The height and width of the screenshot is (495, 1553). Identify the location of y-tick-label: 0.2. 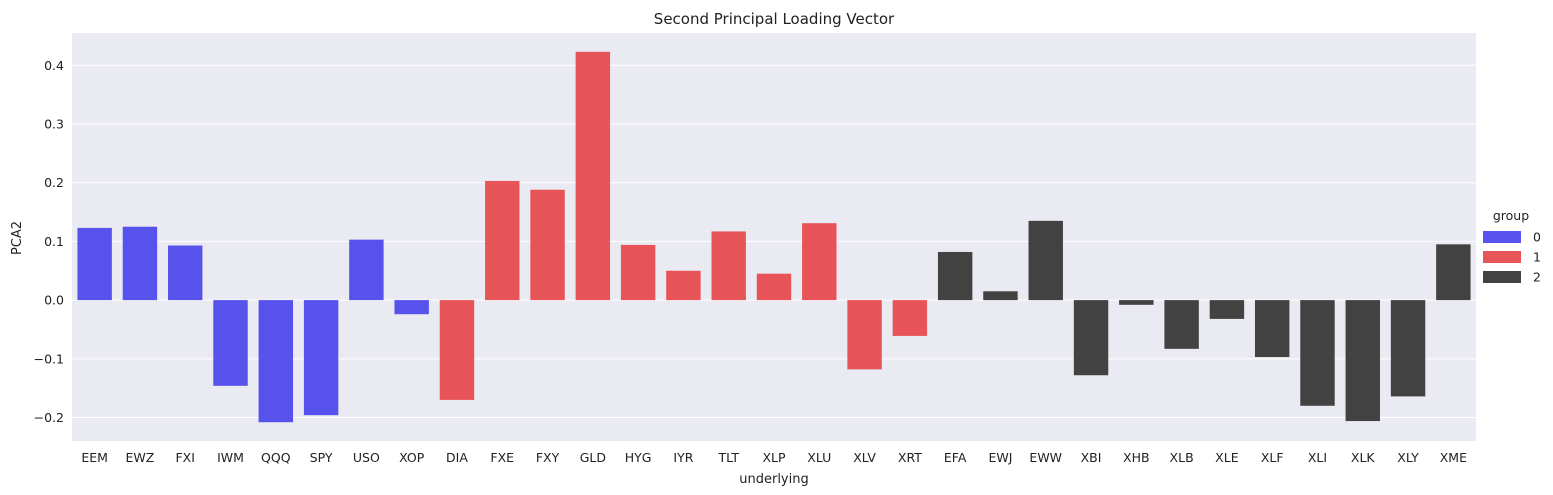
(54, 182).